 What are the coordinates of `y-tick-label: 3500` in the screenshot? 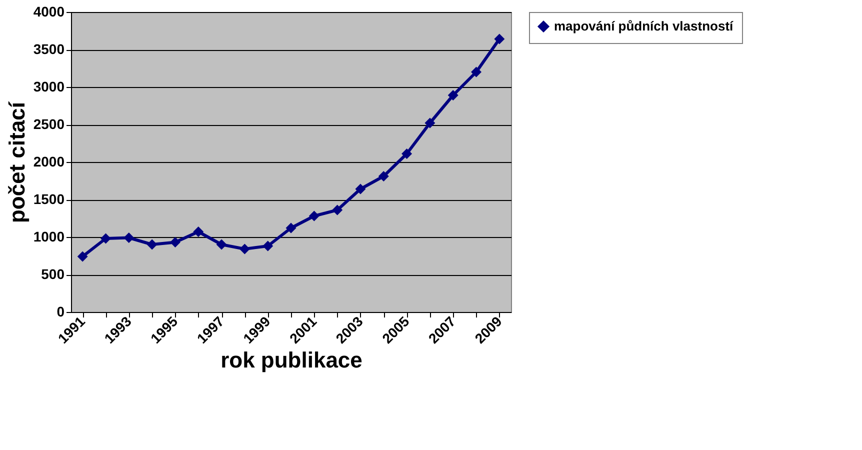 It's located at (49, 49).